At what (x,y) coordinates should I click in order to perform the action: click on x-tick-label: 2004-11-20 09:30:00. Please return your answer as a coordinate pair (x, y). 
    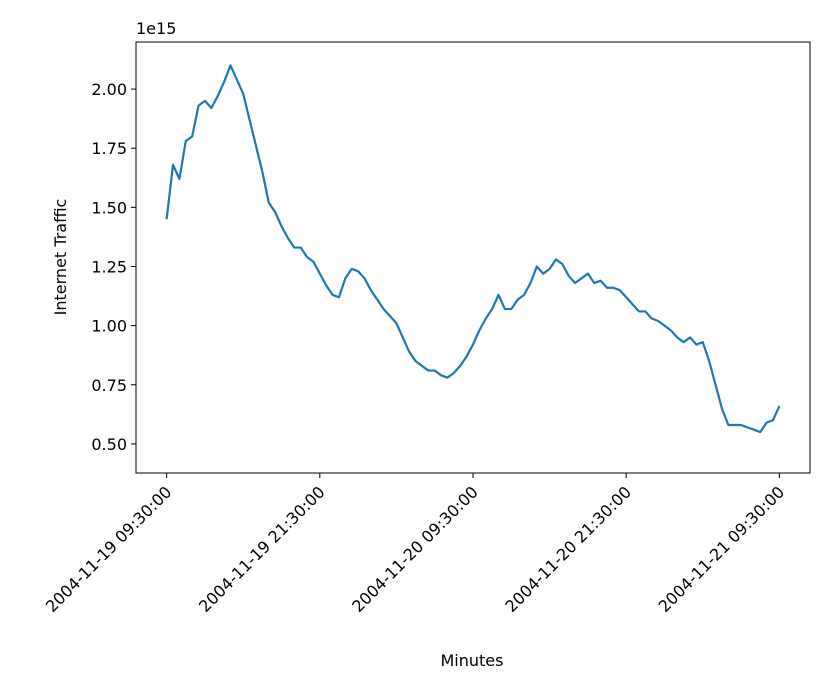
    Looking at the image, I should click on (415, 549).